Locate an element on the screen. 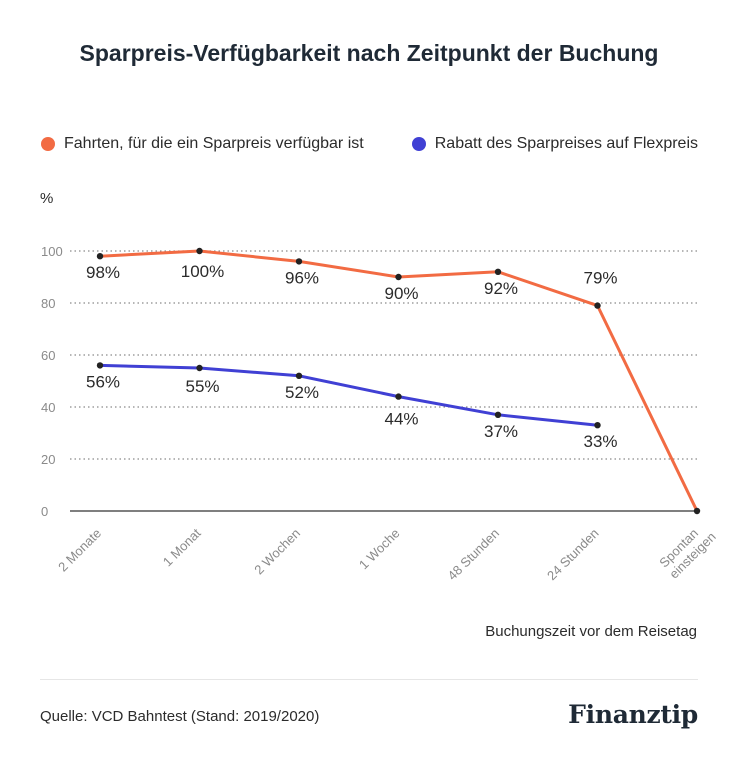 Image resolution: width=738 pixels, height=769 pixels. x-tick-label: 2 Monate is located at coordinates (79, 550).